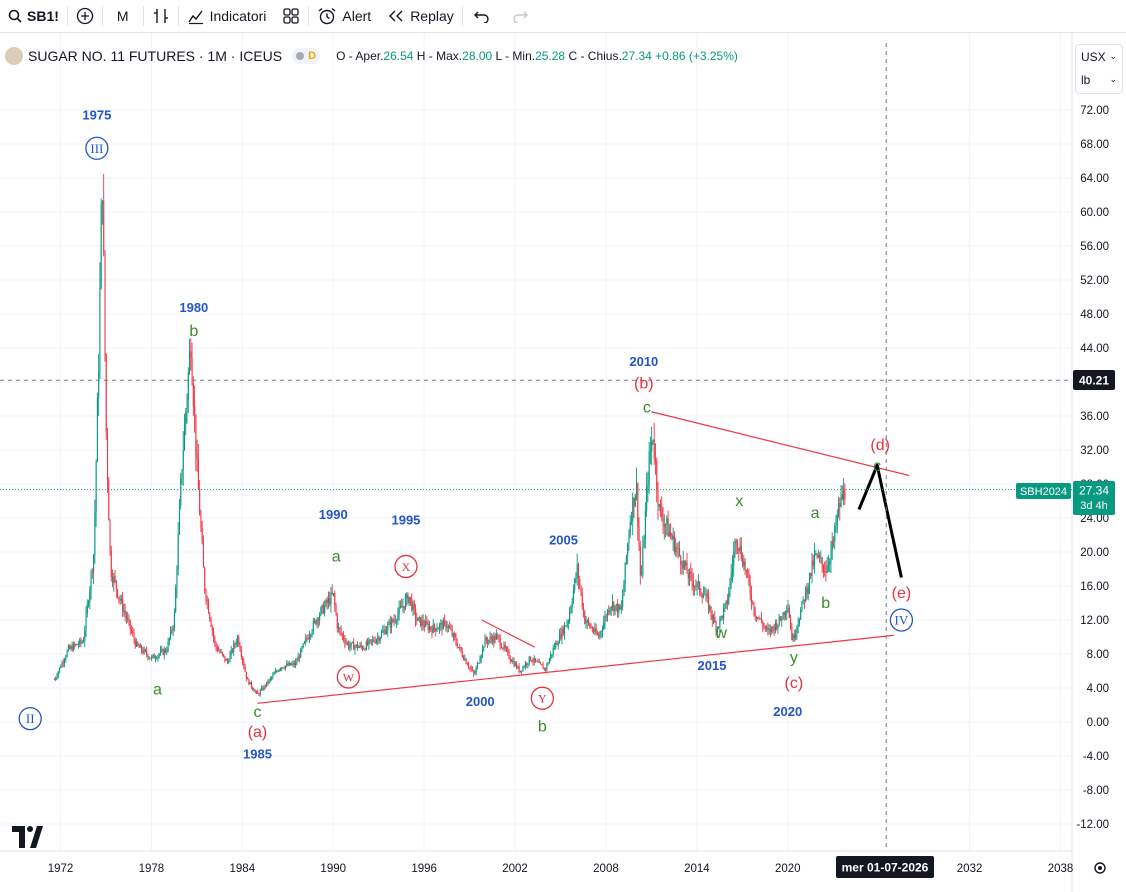 This screenshot has width=1126, height=892. I want to click on wave-label: x, so click(739, 501).